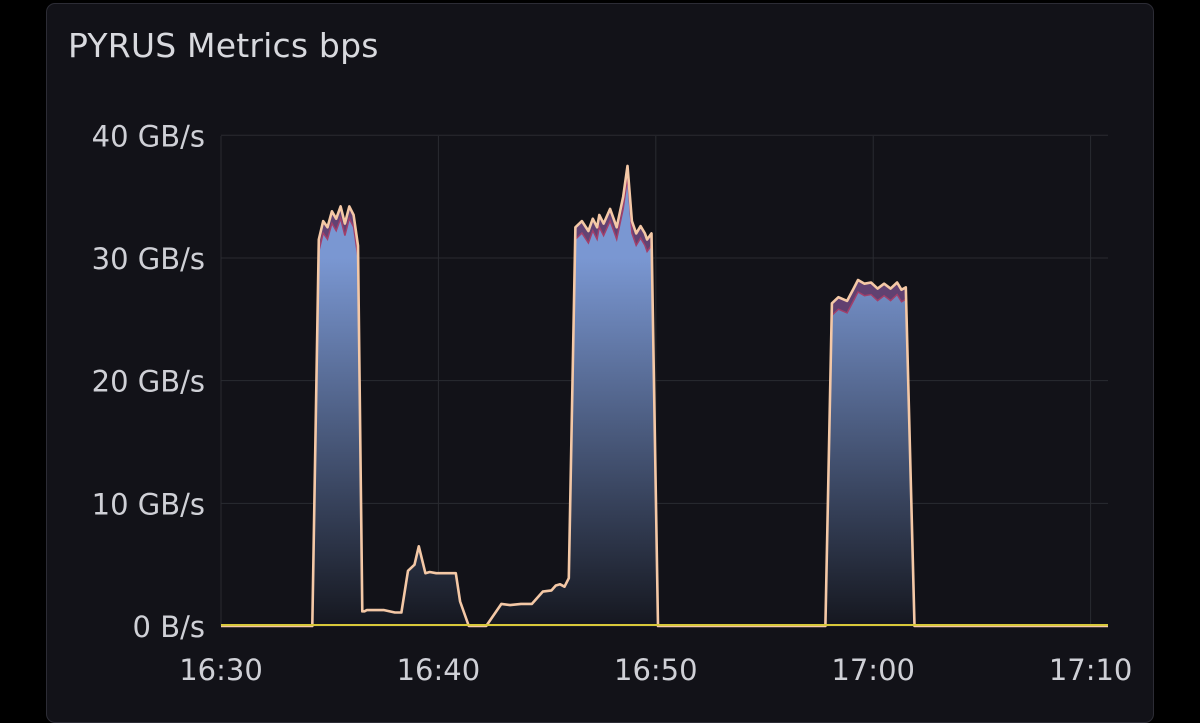  What do you see at coordinates (873, 670) in the screenshot?
I see `x-tick-label: 17:00` at bounding box center [873, 670].